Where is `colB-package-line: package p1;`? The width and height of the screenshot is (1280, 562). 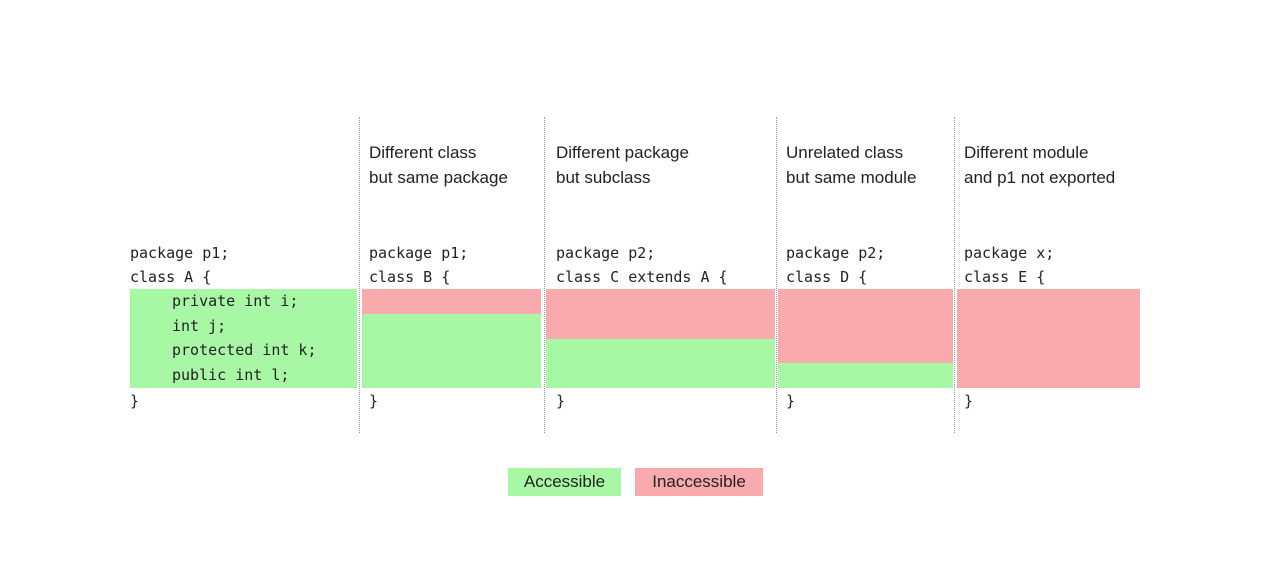
colB-package-line: package p1; is located at coordinates (419, 253).